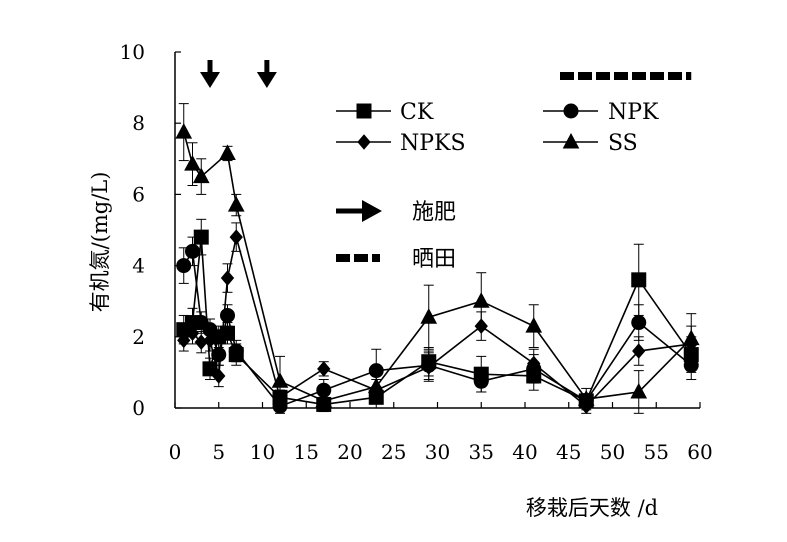 This screenshot has width=787, height=542. Describe the element at coordinates (446, 74) in the screenshot. I see `annotation-layer` at that location.